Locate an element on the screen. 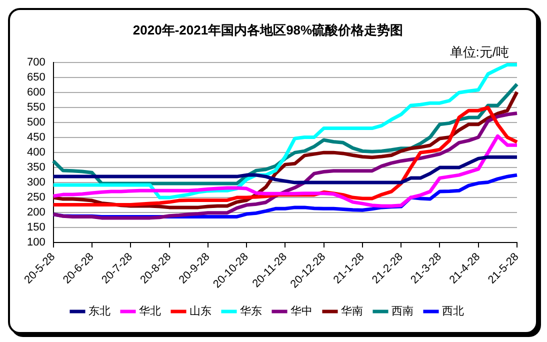 This screenshot has width=547, height=342. chart-title: 2020年-2021年国内各地区98%硫酸价格走势图 is located at coordinates (268, 30).